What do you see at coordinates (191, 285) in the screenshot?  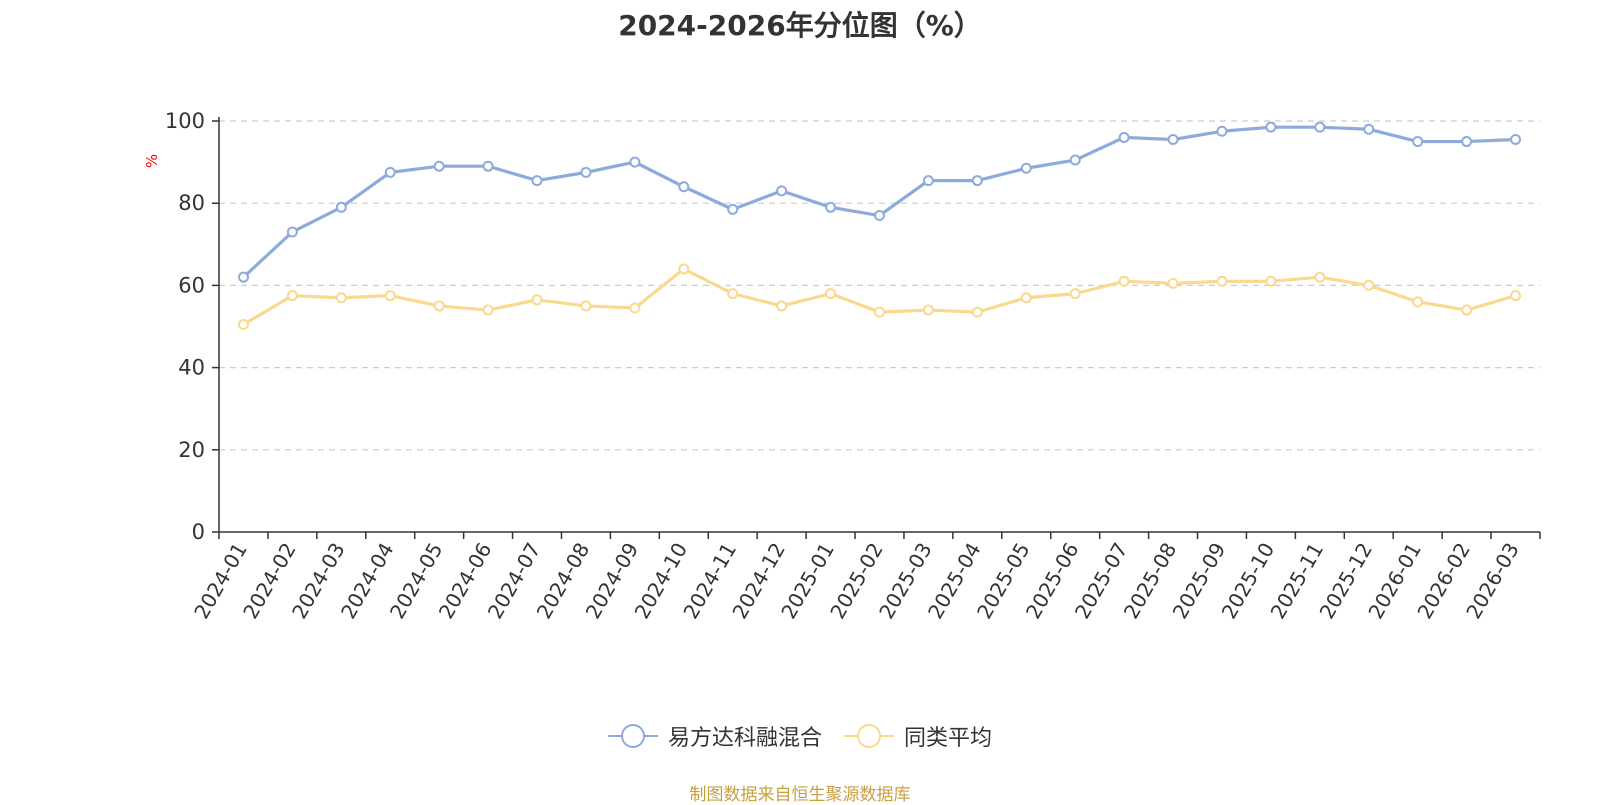 I see `y-tick-label-60: 60` at bounding box center [191, 285].